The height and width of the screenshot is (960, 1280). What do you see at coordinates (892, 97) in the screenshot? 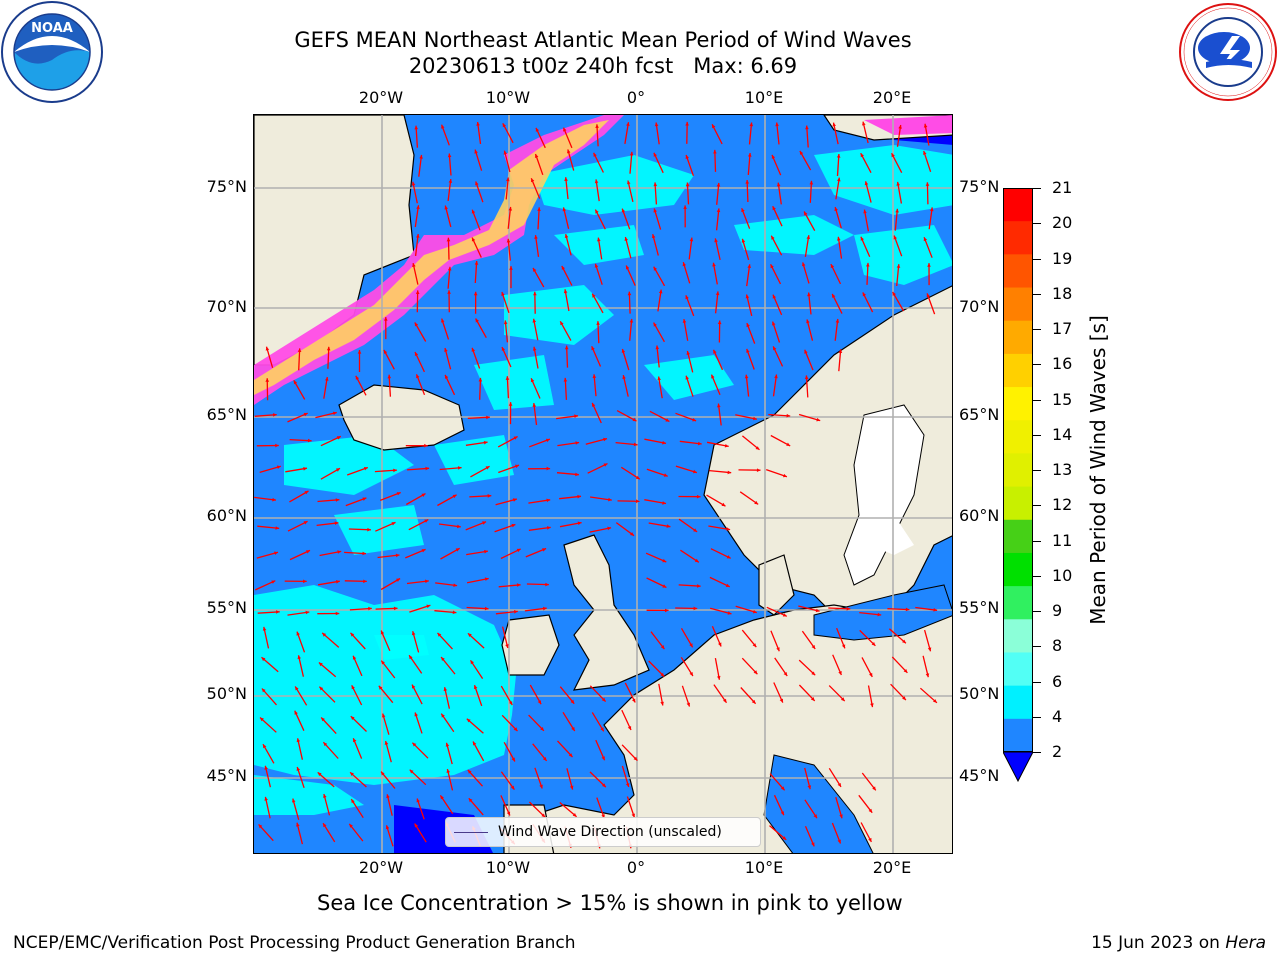
I see `lon-label-top-20e: 20°E` at bounding box center [892, 97].